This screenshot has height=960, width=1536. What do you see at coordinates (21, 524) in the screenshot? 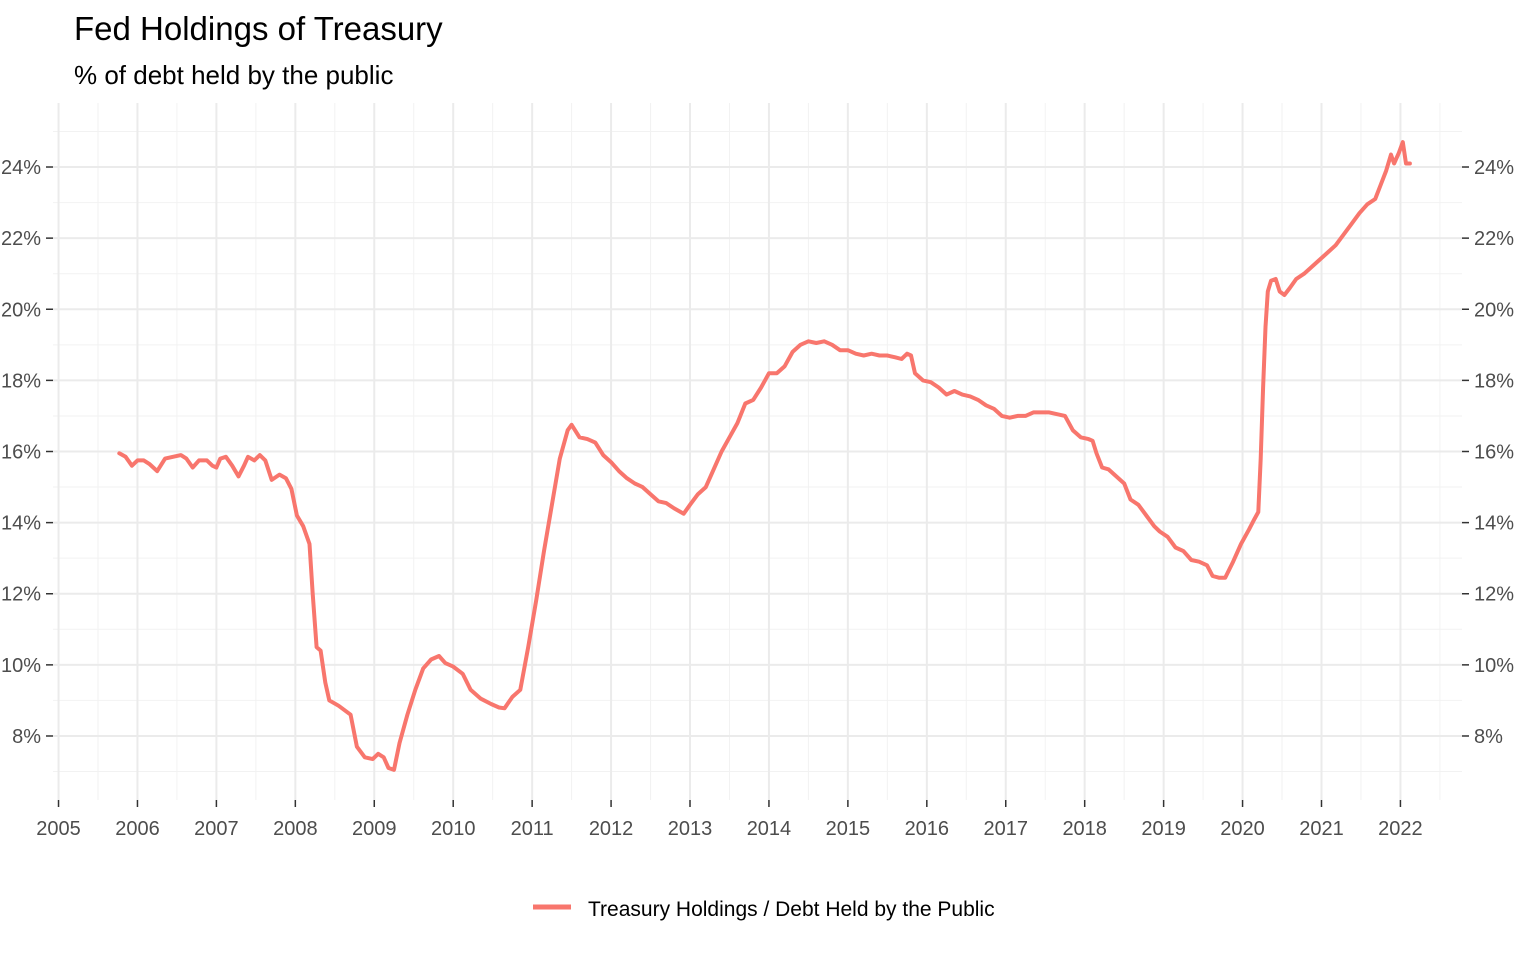
I see `y-tick-label-left: 14%` at bounding box center [21, 524].